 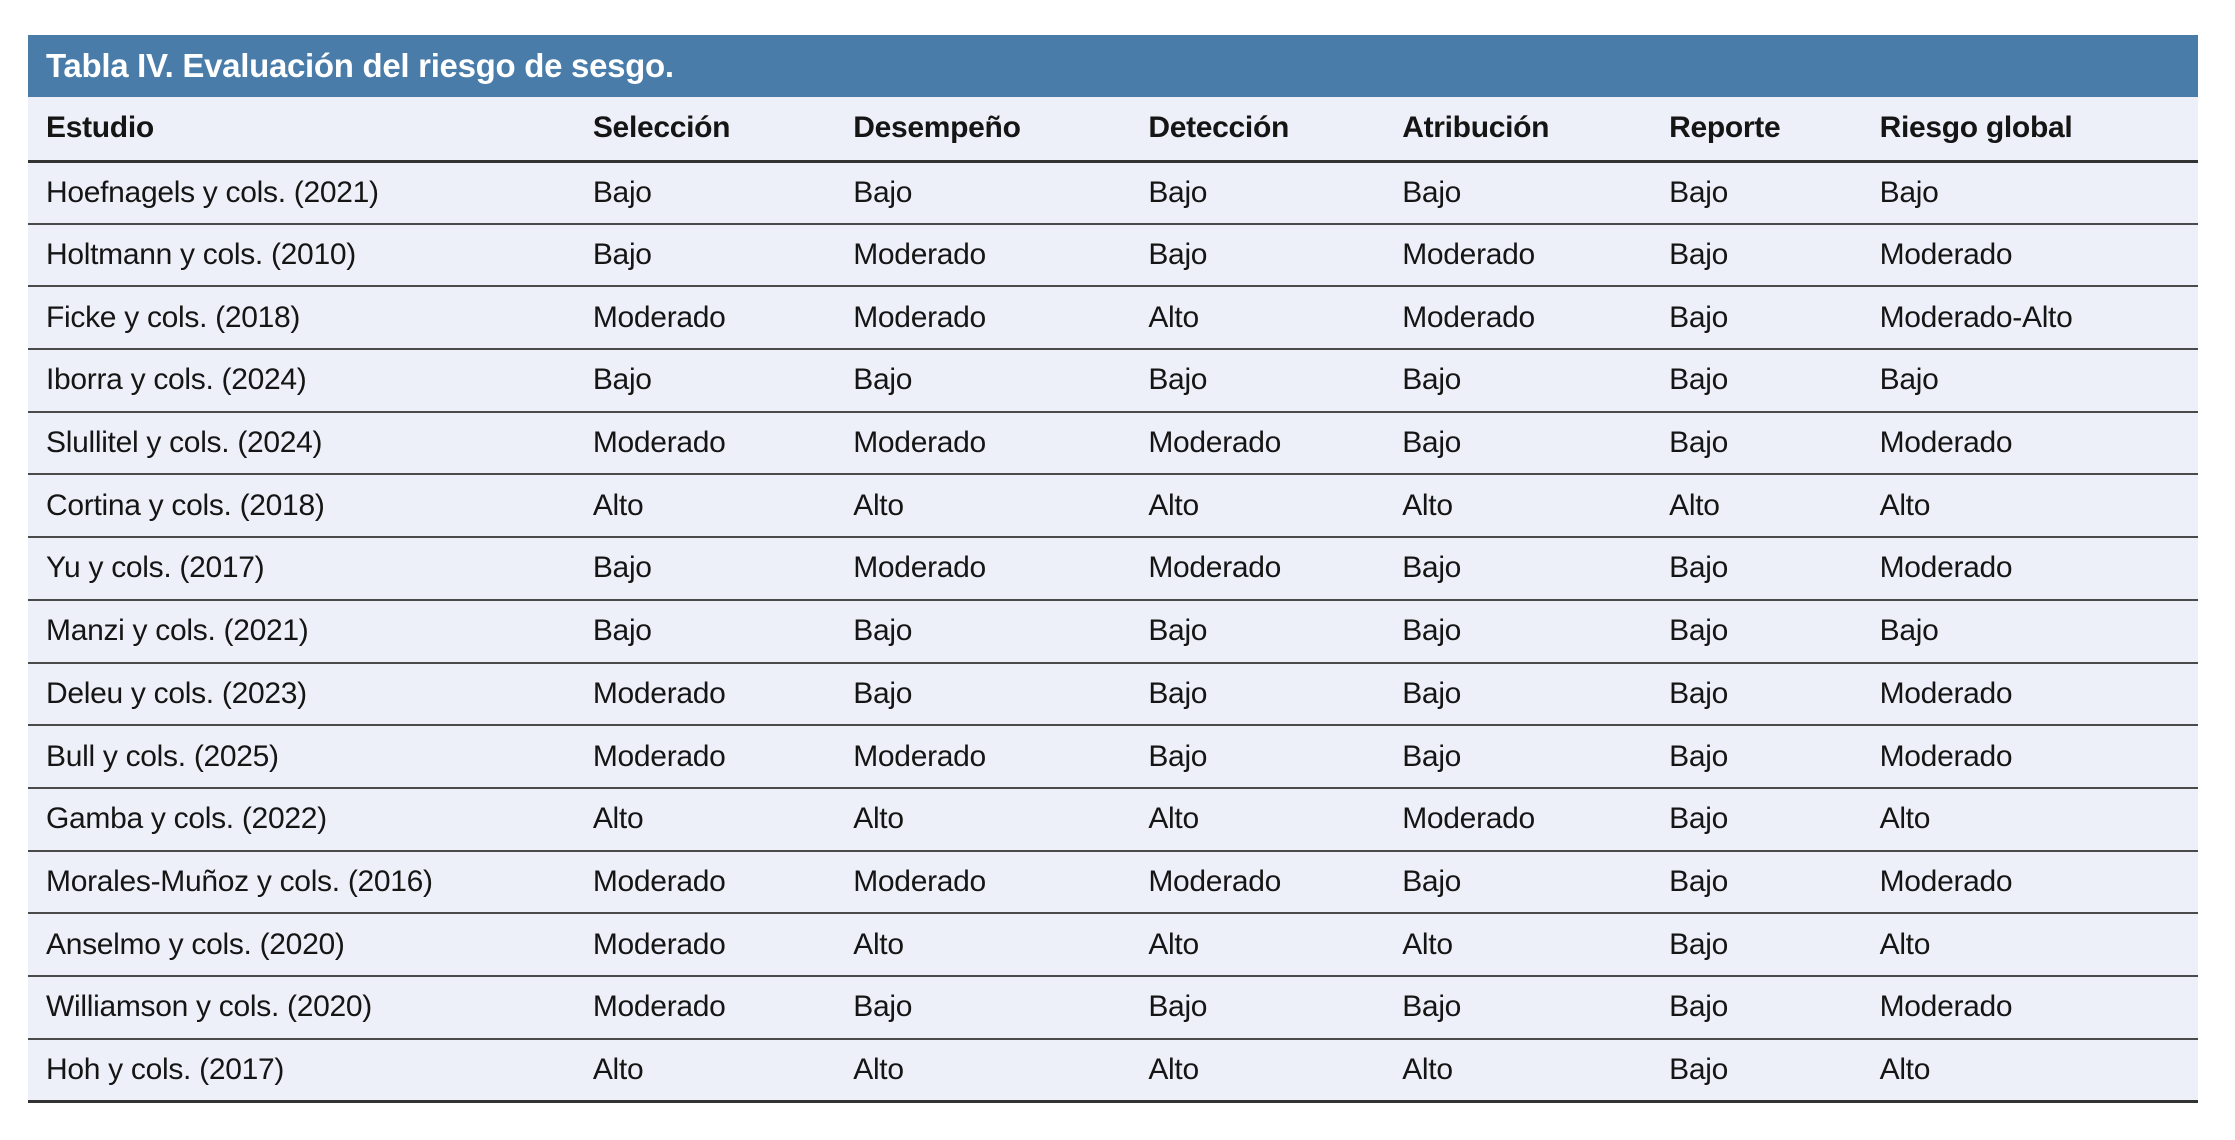 What do you see at coordinates (301, 1070) in the screenshot?
I see `study-cell: Hoh y cols. (2017)` at bounding box center [301, 1070].